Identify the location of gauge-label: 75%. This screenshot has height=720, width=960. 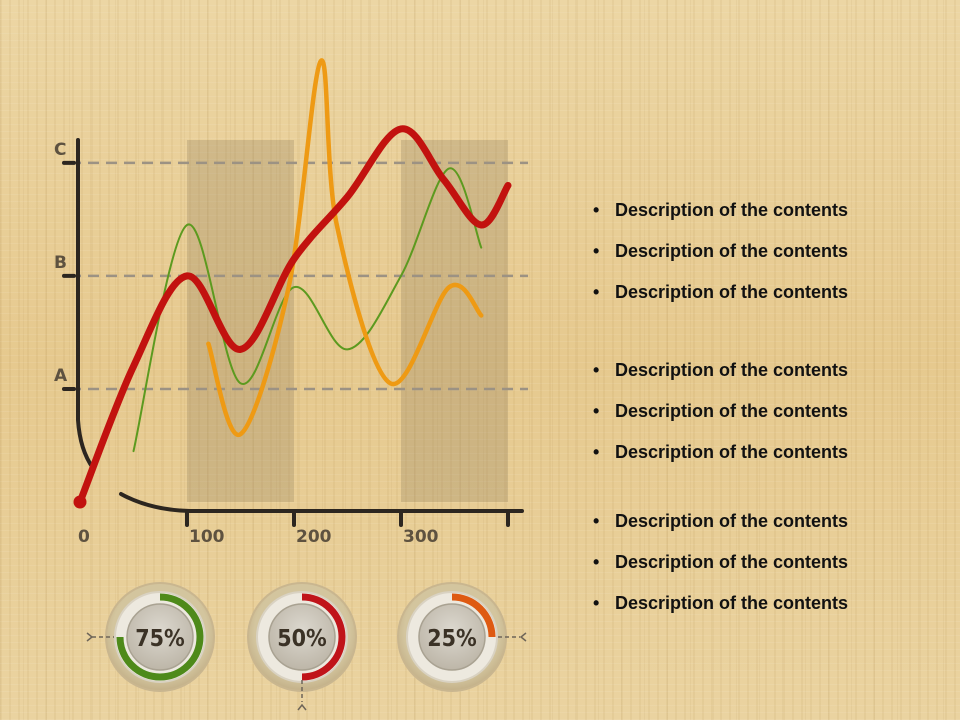
(160, 639).